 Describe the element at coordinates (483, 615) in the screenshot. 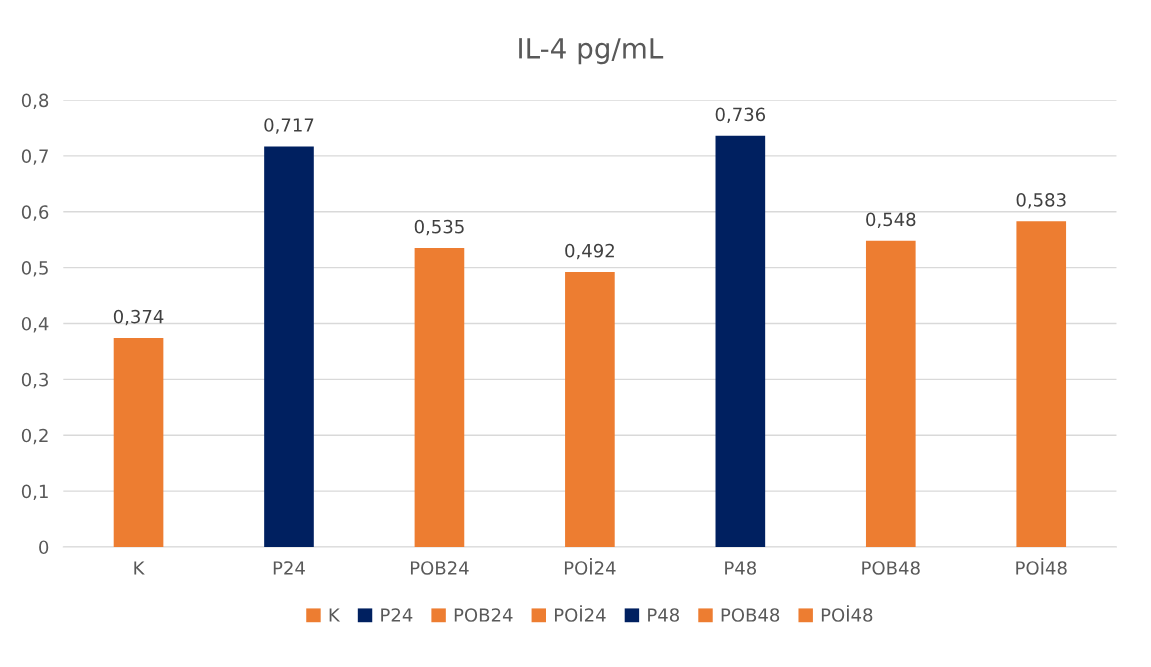

I see `legend-label: POB24` at that location.